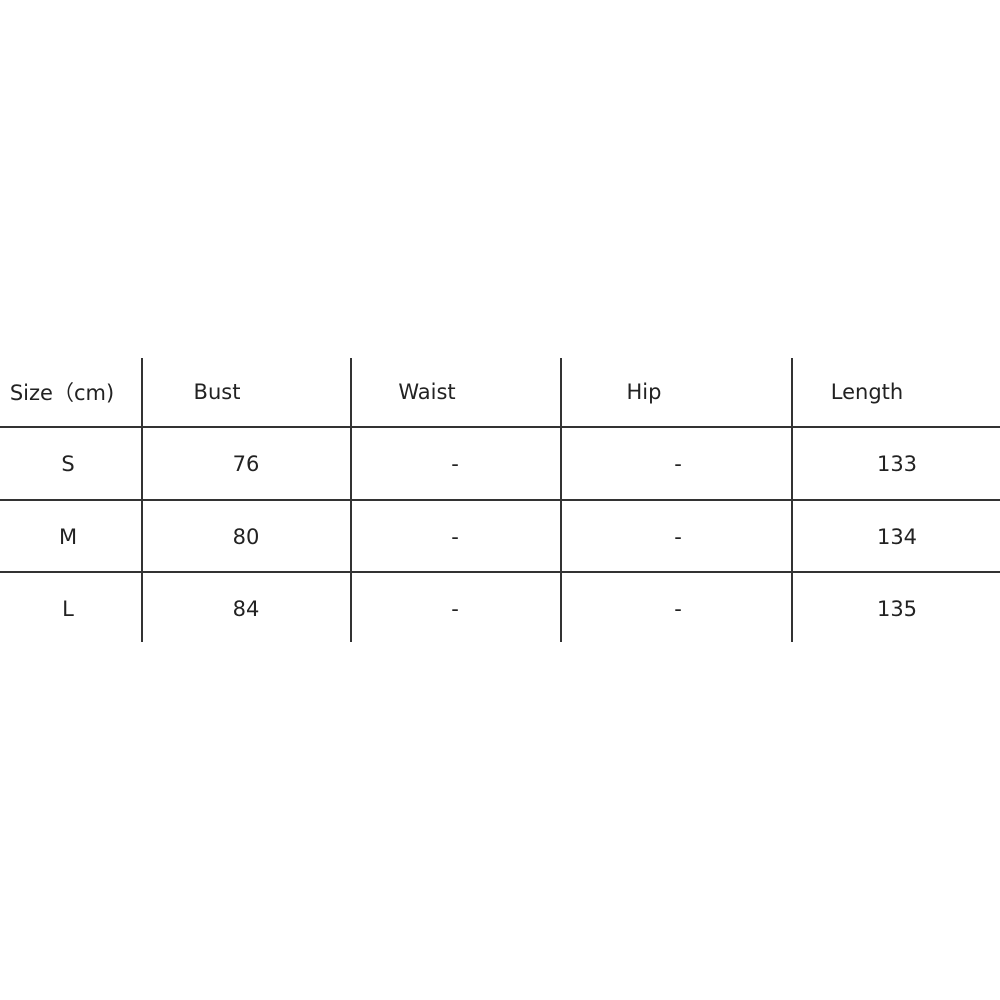  I want to click on table-cell: 84, so click(246, 609).